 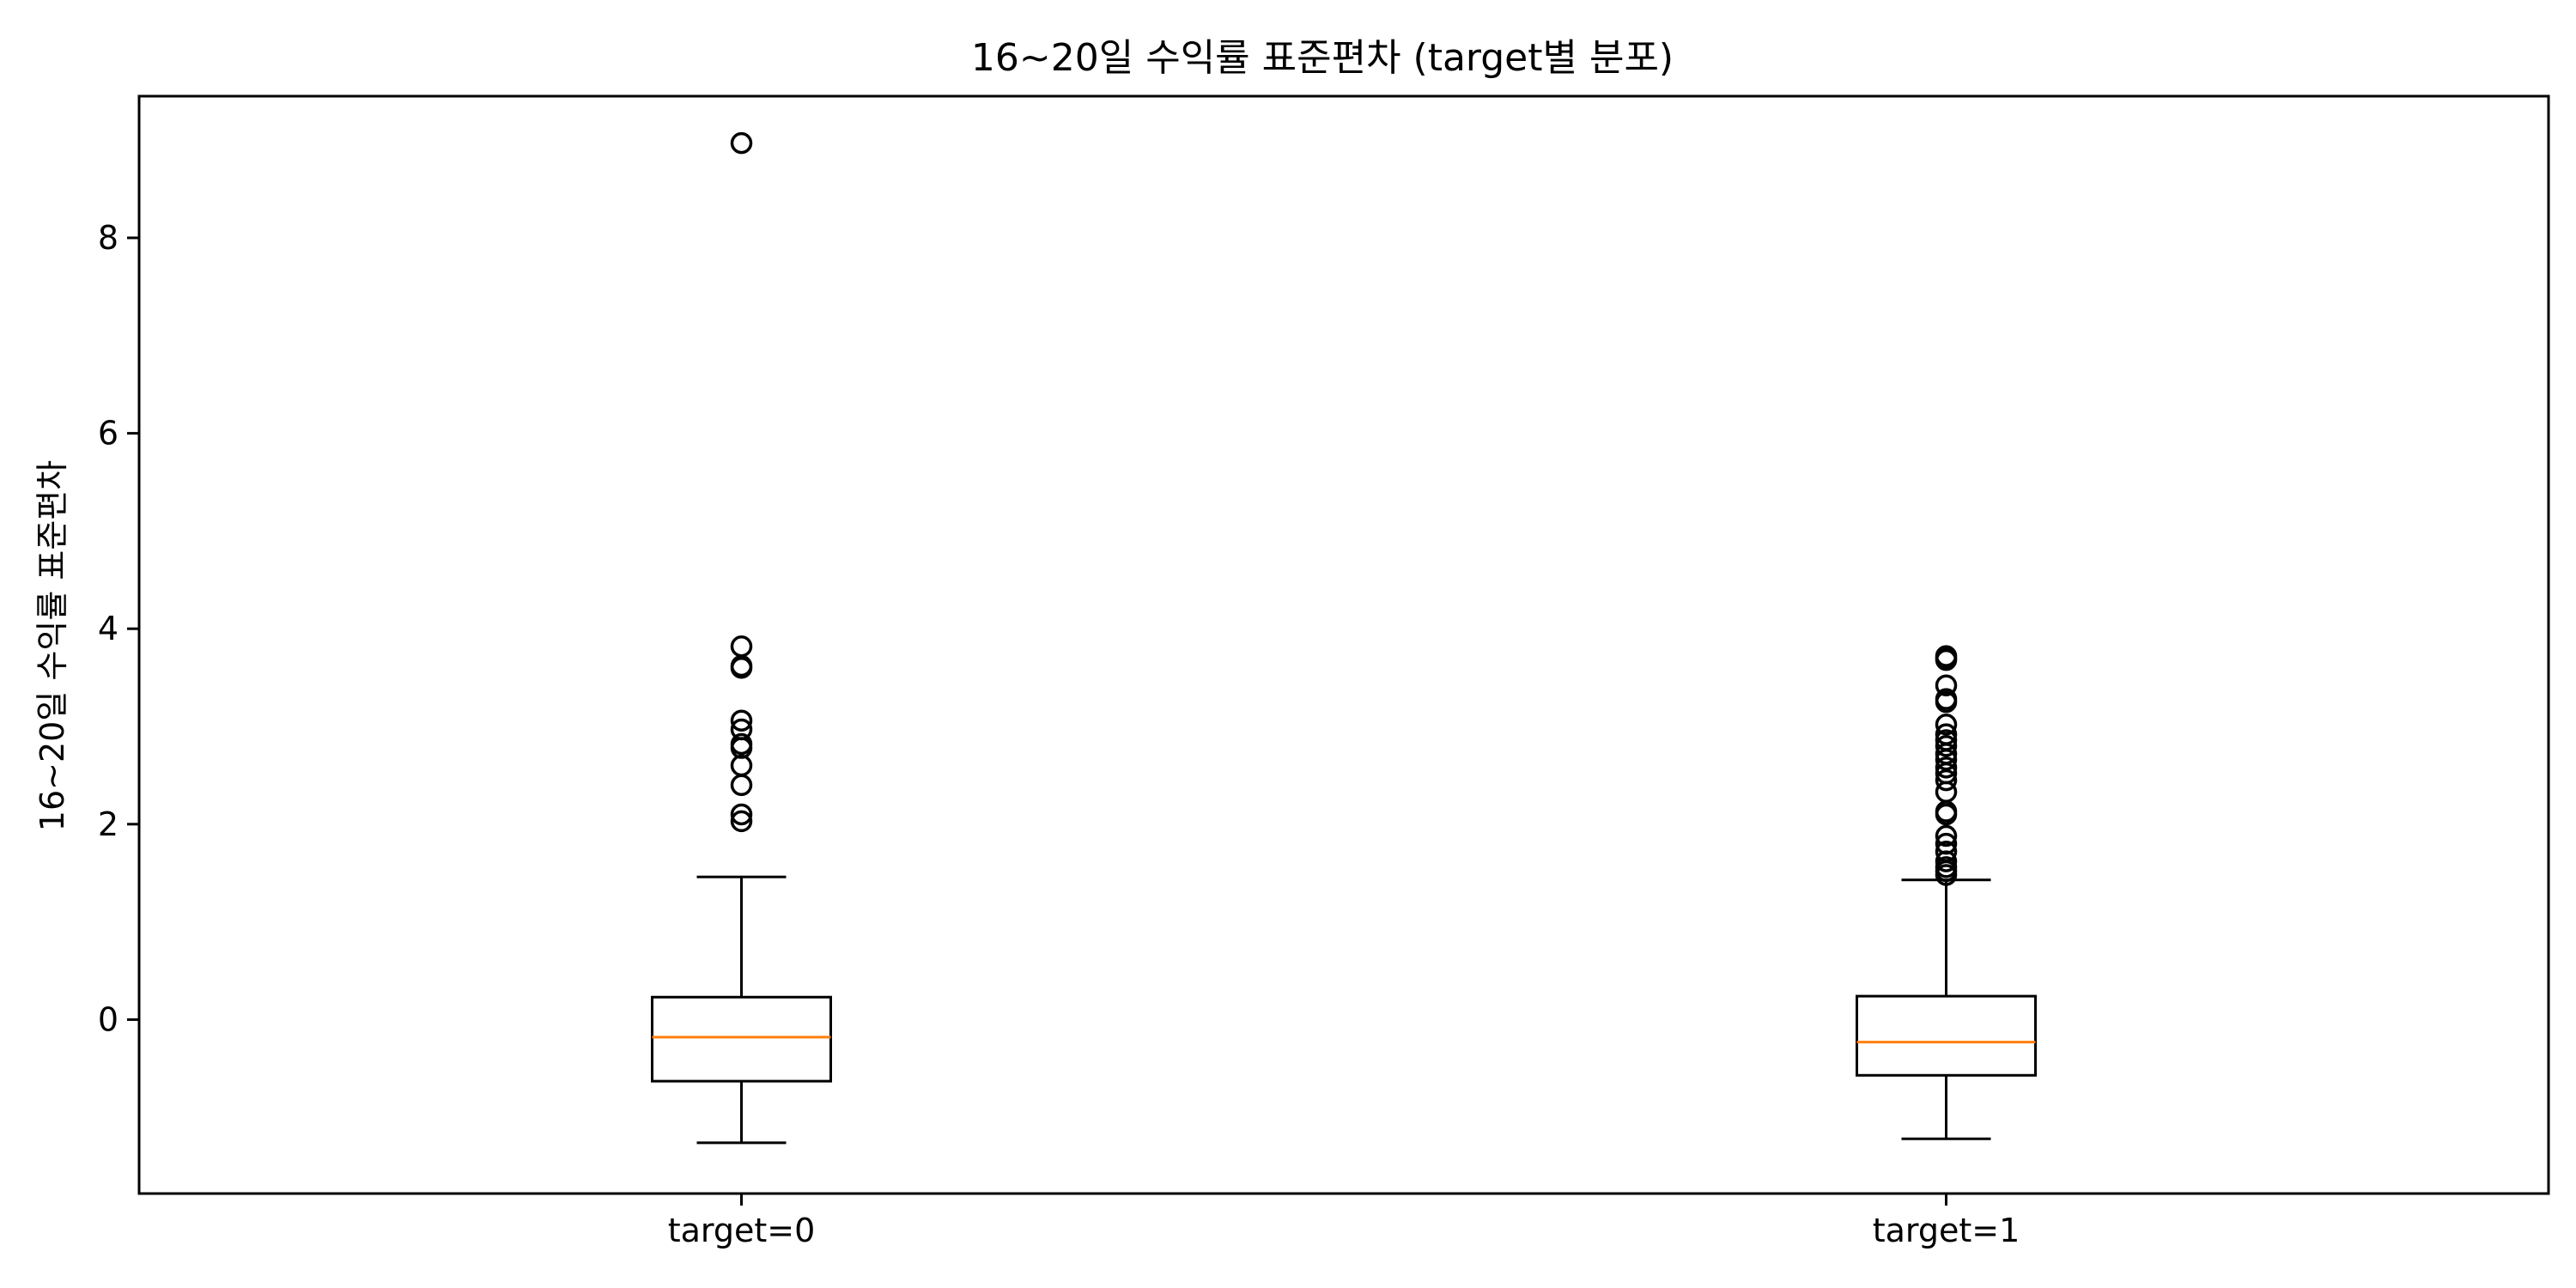 What do you see at coordinates (108, 629) in the screenshot?
I see `y-tick-label: 4` at bounding box center [108, 629].